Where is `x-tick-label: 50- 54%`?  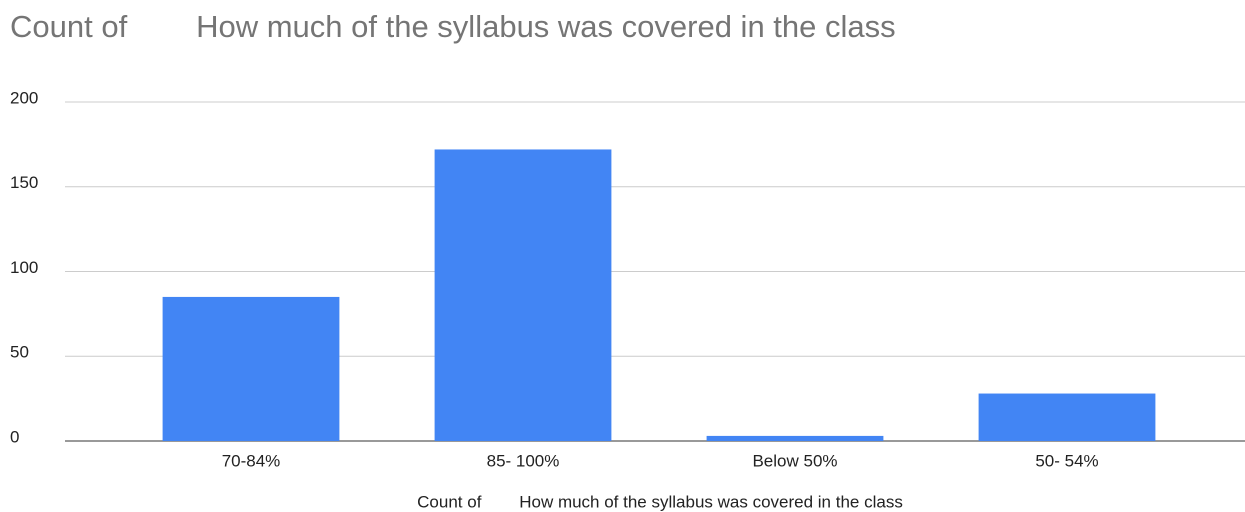
x-tick-label: 50- 54% is located at coordinates (1066, 460).